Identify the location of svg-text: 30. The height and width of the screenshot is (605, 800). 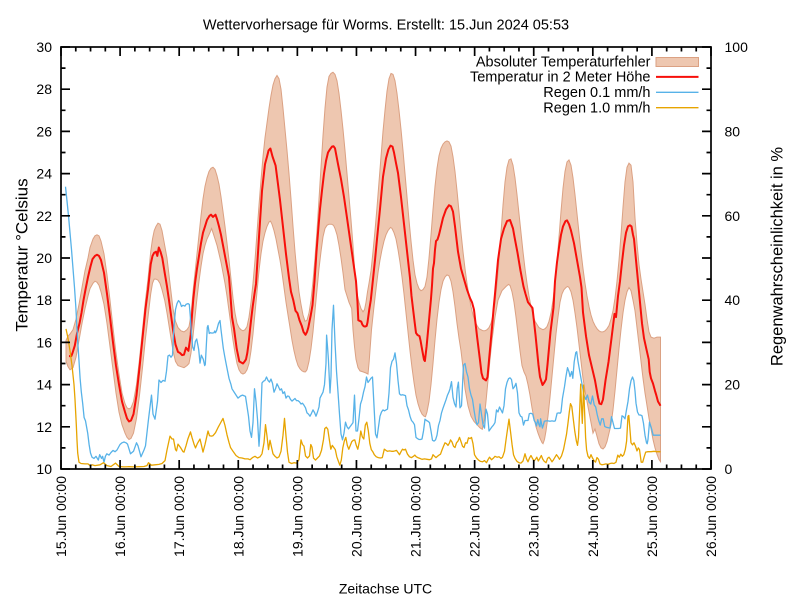
(44, 47).